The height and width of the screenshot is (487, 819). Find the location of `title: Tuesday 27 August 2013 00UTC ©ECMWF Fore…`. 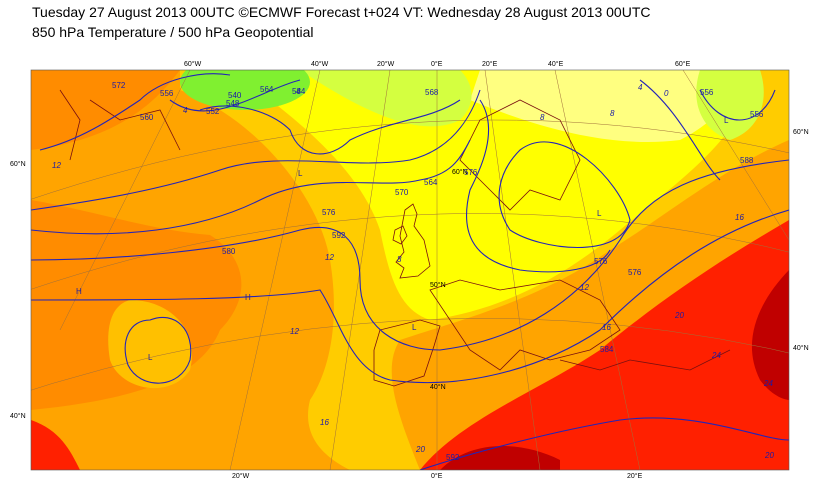

title: Tuesday 27 August 2013 00UTC ©ECMWF Fore… is located at coordinates (341, 12).